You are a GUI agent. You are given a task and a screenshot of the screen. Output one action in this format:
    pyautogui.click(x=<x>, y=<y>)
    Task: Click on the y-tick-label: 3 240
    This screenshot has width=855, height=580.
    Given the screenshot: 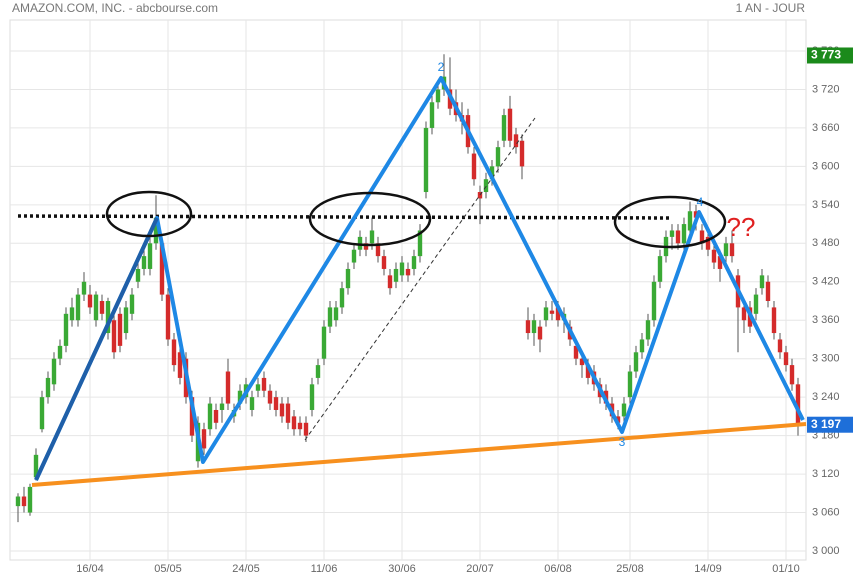 What is the action you would take?
    pyautogui.click(x=826, y=397)
    